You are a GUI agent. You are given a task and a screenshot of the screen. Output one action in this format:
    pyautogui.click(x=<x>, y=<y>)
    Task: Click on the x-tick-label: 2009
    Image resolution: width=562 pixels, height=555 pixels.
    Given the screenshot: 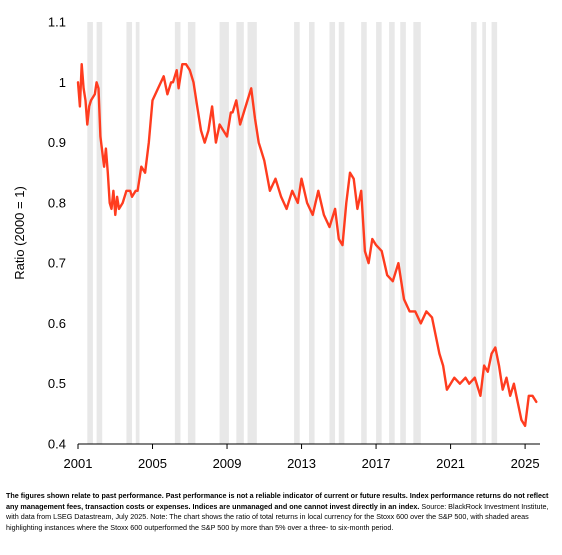 What is the action you would take?
    pyautogui.click(x=227, y=463)
    